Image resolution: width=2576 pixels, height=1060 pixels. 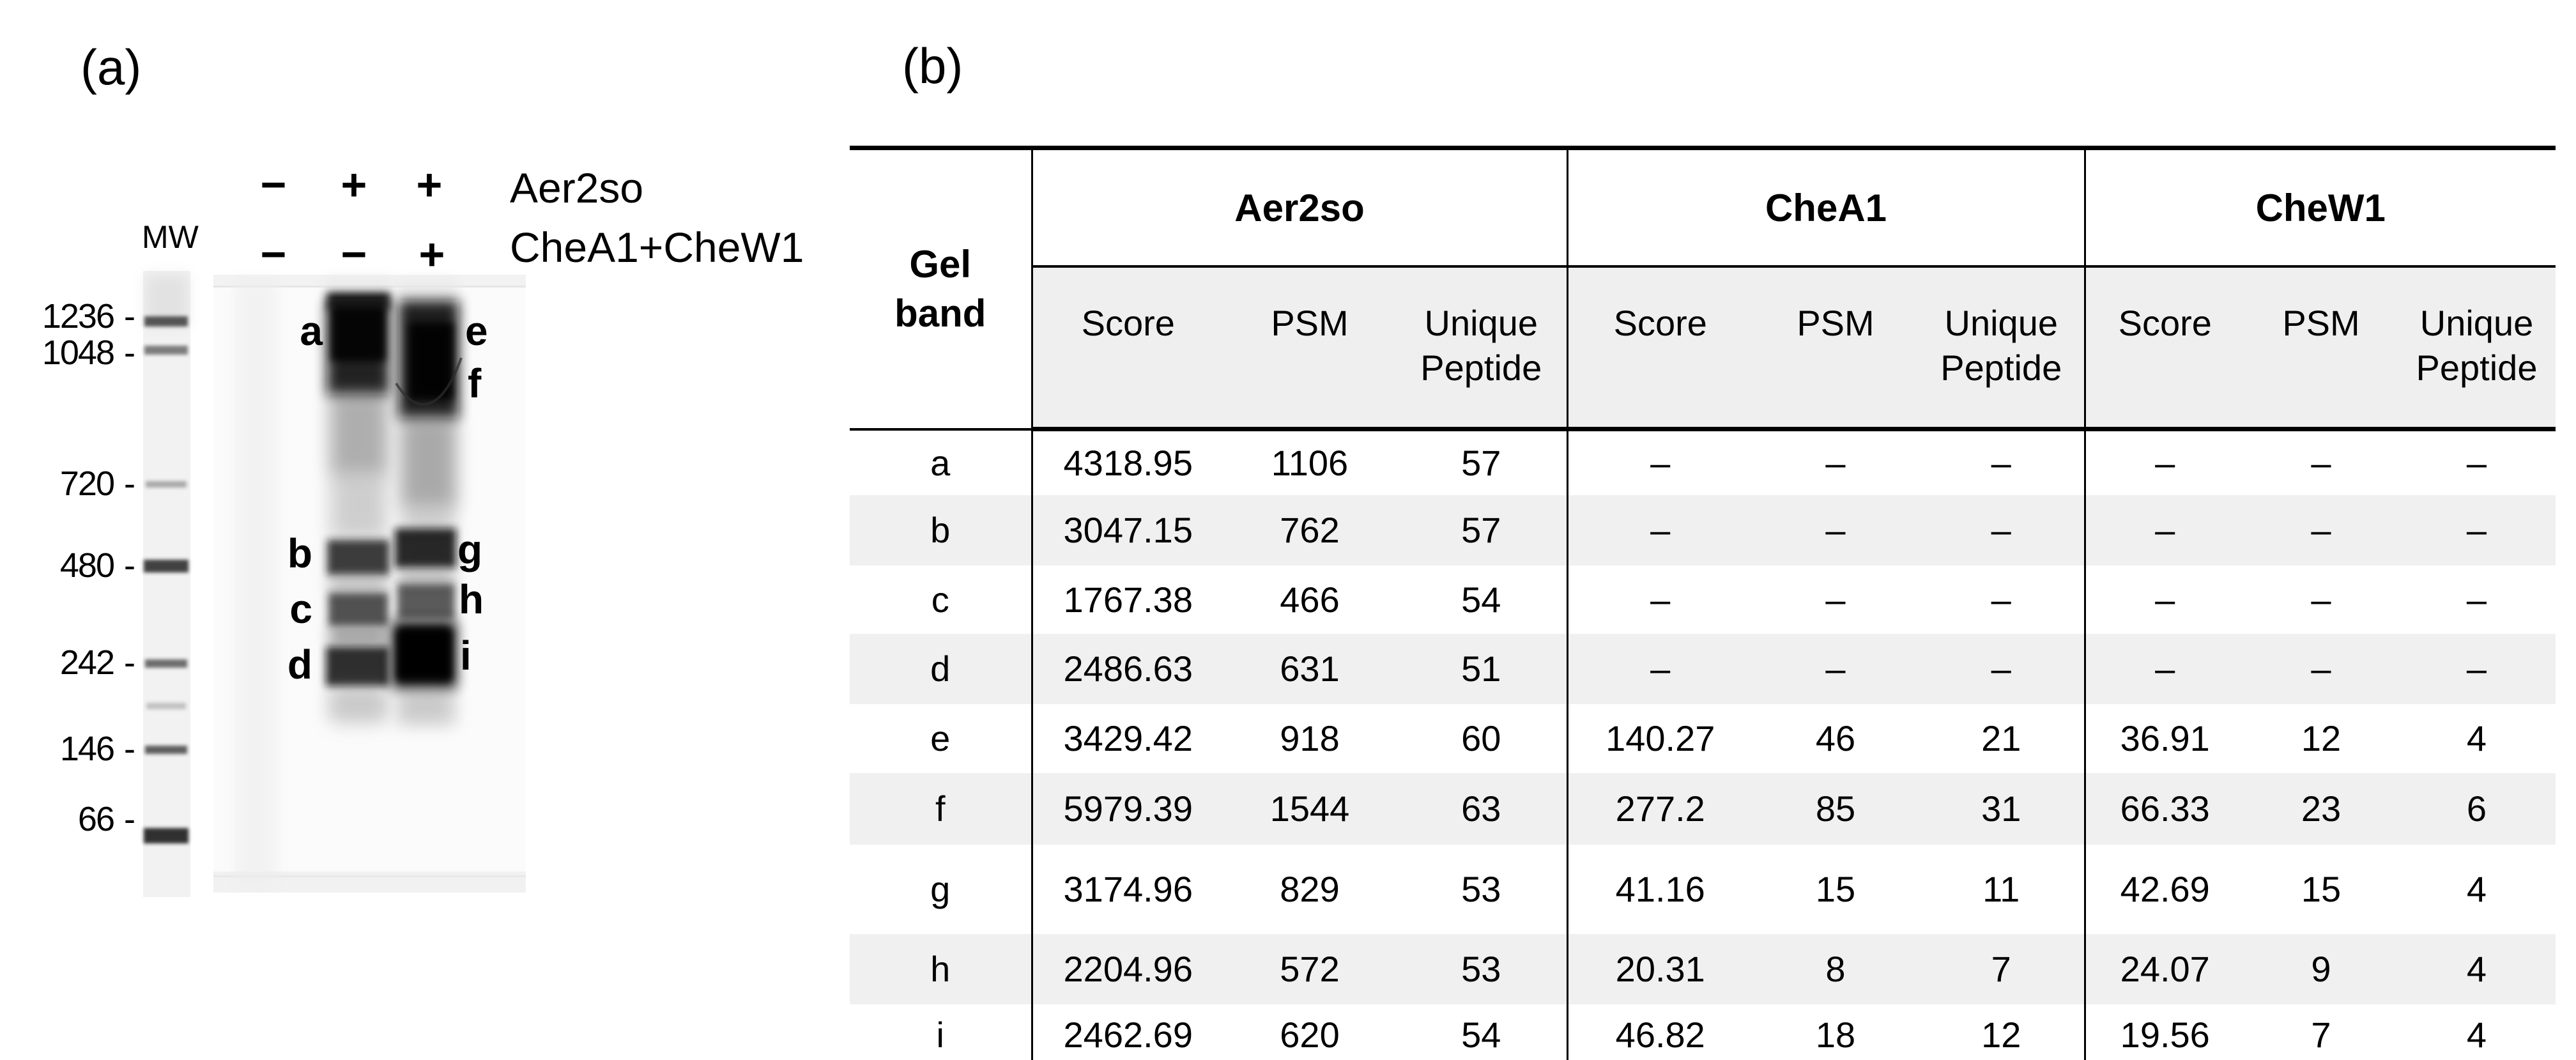 What do you see at coordinates (1703, 1032) in the screenshot?
I see `table-row-i: i 2462.69 620 54 46.82 18 12 19.56 7 4` at bounding box center [1703, 1032].